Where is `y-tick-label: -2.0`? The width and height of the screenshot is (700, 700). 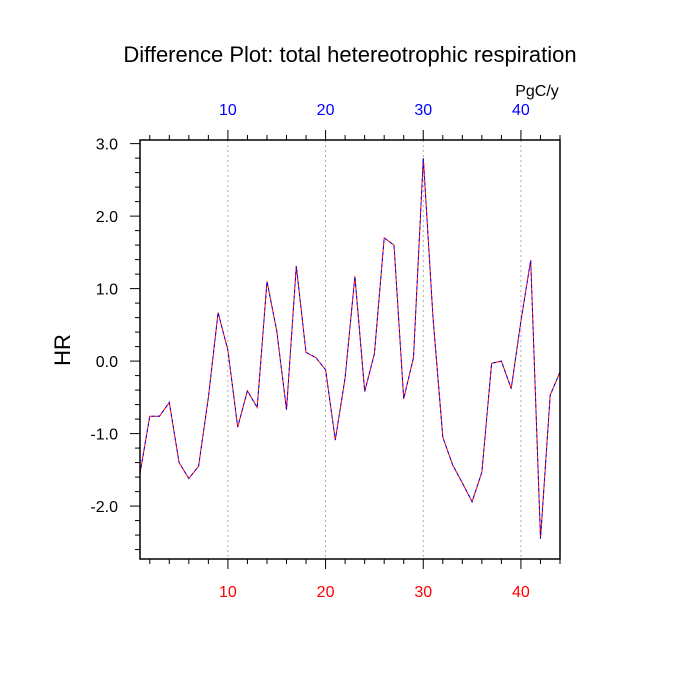
y-tick-label: -2.0 is located at coordinates (104, 507).